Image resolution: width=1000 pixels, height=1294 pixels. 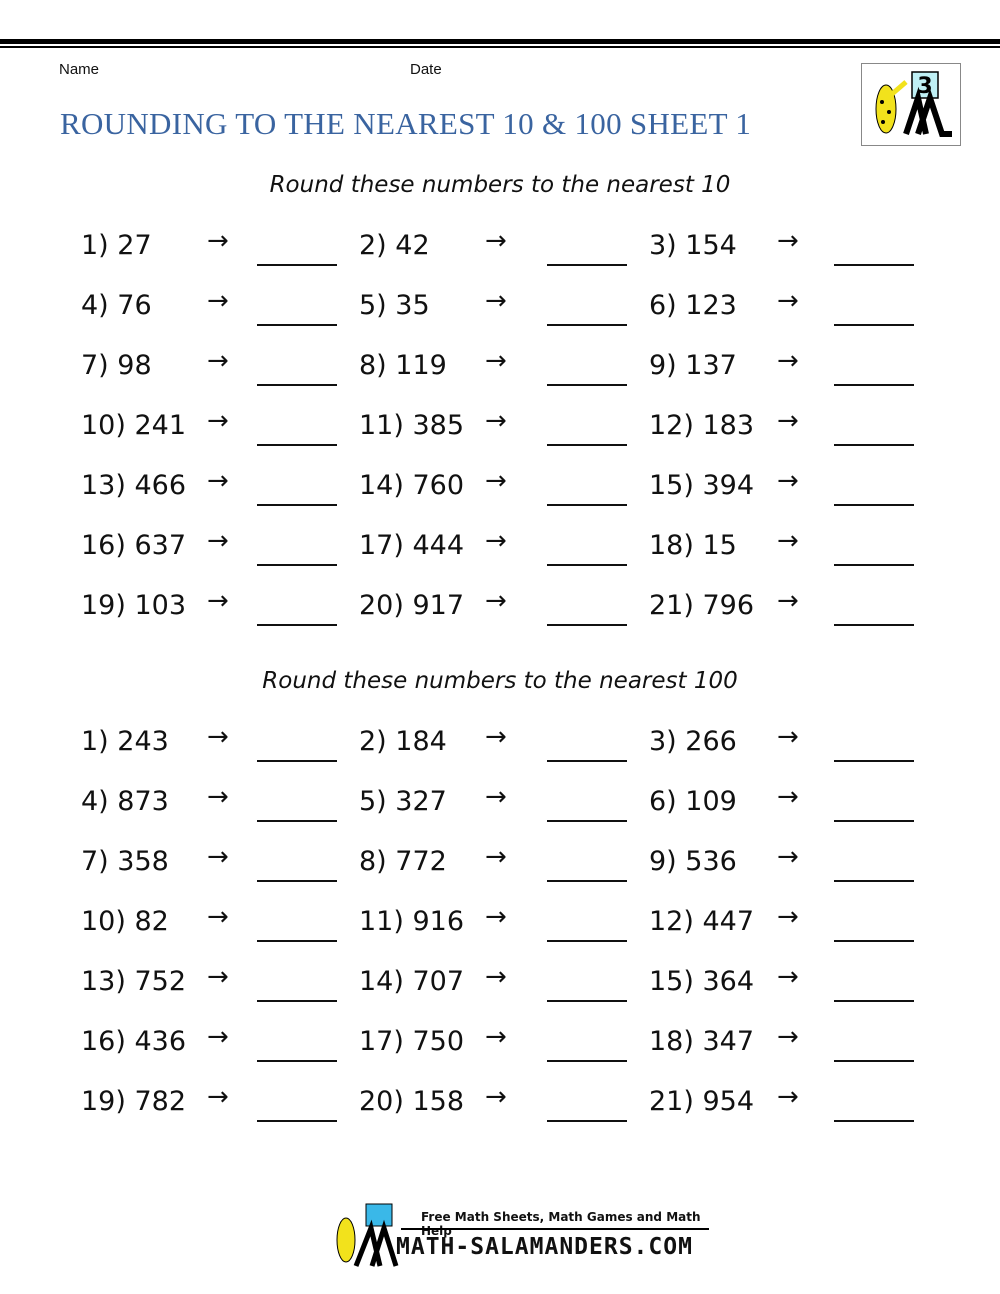 I want to click on question-item: 20) 917 →, so click(x=500, y=608).